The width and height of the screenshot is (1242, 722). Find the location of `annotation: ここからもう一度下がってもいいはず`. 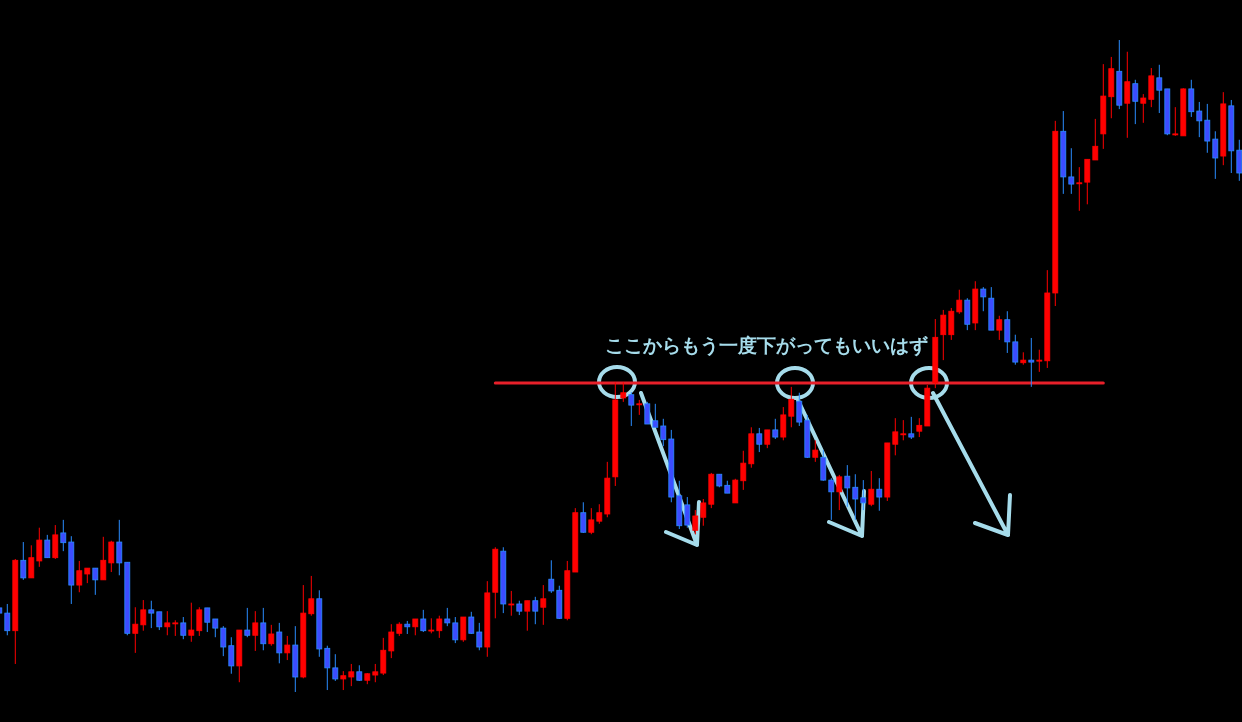

annotation: ここからもう一度下がってもいいはず is located at coordinates (766, 345).